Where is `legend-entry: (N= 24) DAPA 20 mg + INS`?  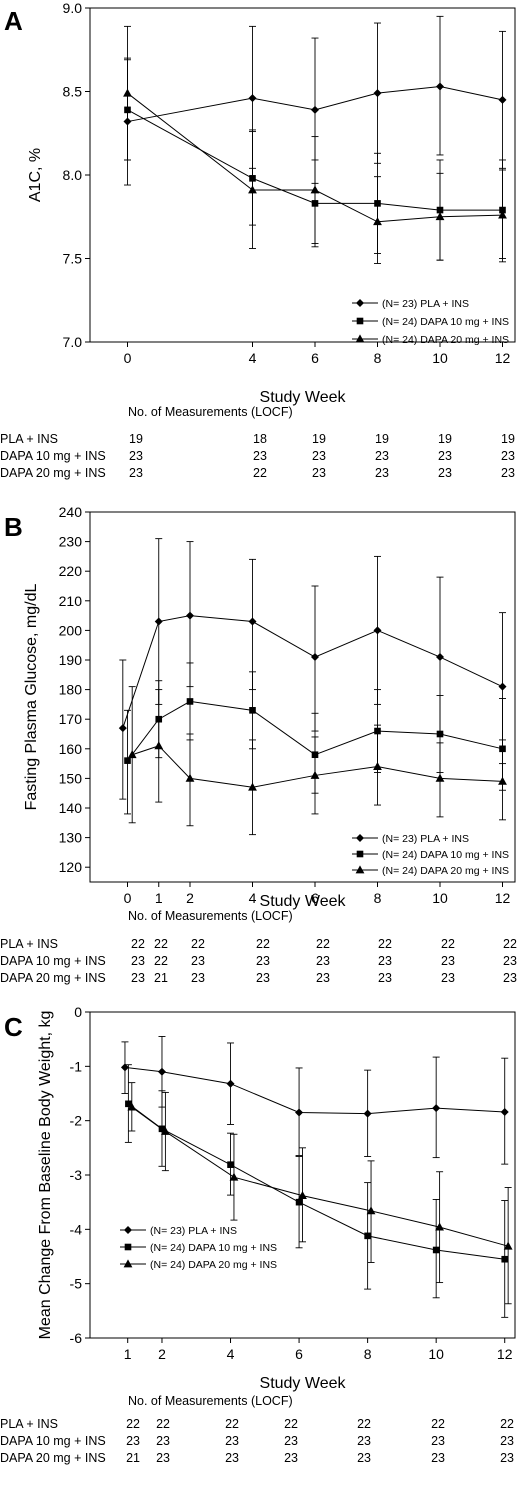 legend-entry: (N= 24) DAPA 20 mg + INS is located at coordinates (445, 871).